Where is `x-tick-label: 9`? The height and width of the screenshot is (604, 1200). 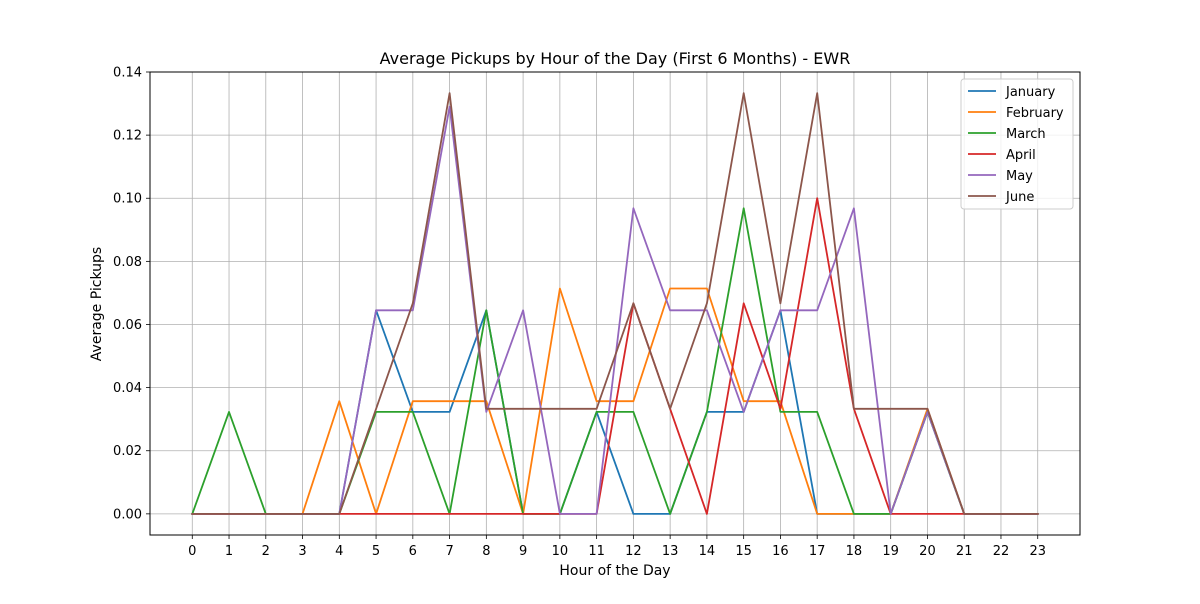
x-tick-label: 9 is located at coordinates (523, 551).